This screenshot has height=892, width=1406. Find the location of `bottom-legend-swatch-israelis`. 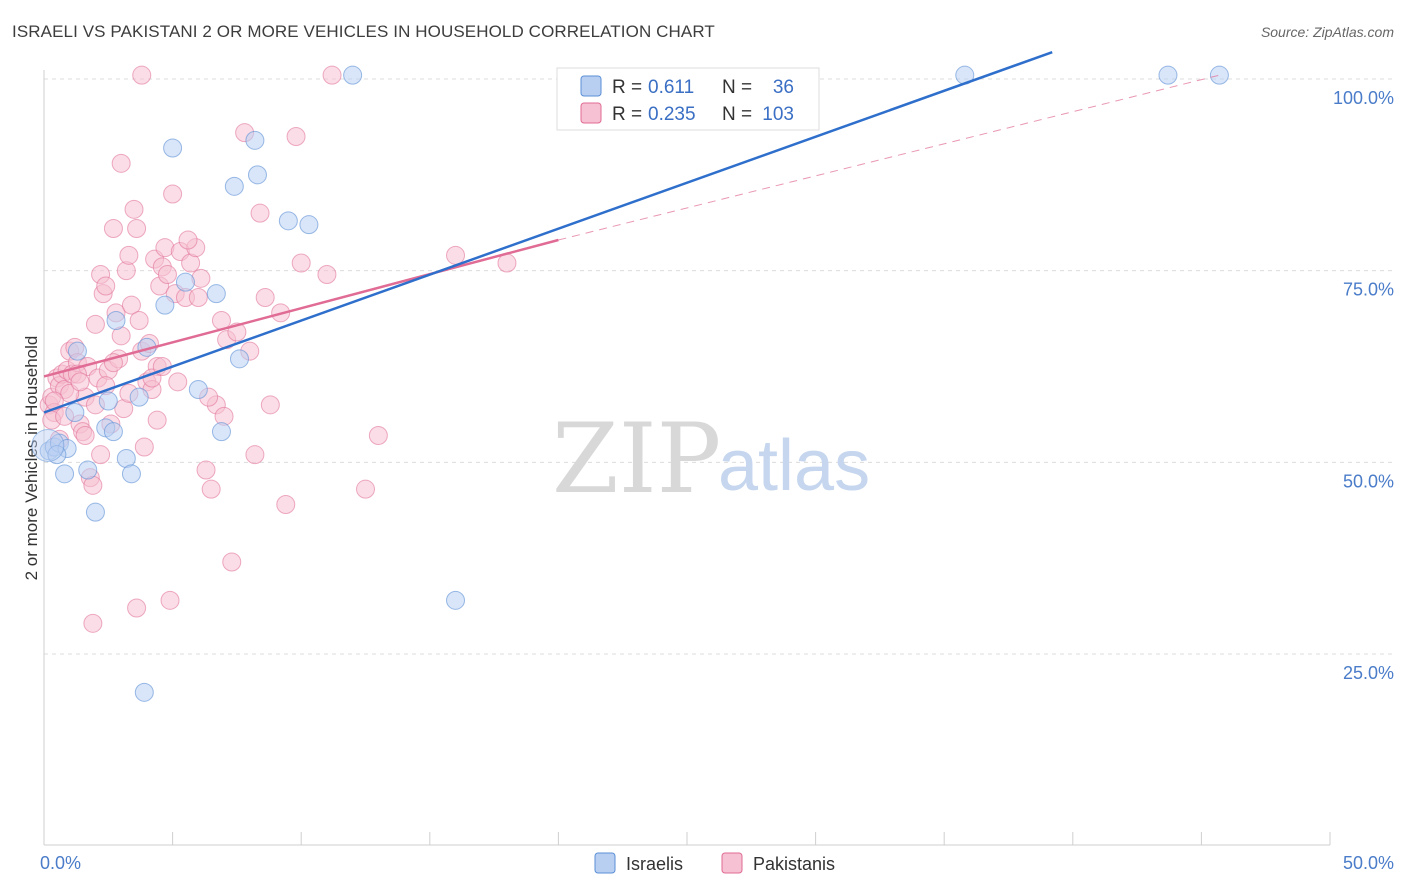

bottom-legend-swatch-israelis is located at coordinates (605, 863).